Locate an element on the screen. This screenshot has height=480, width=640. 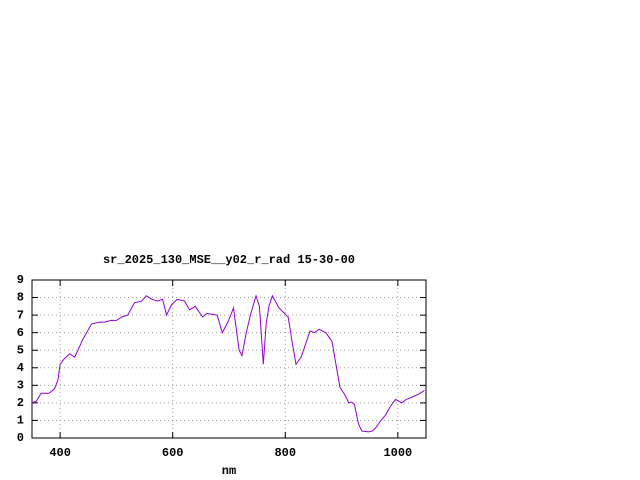
x-tick-label: 1000 is located at coordinates (397, 453).